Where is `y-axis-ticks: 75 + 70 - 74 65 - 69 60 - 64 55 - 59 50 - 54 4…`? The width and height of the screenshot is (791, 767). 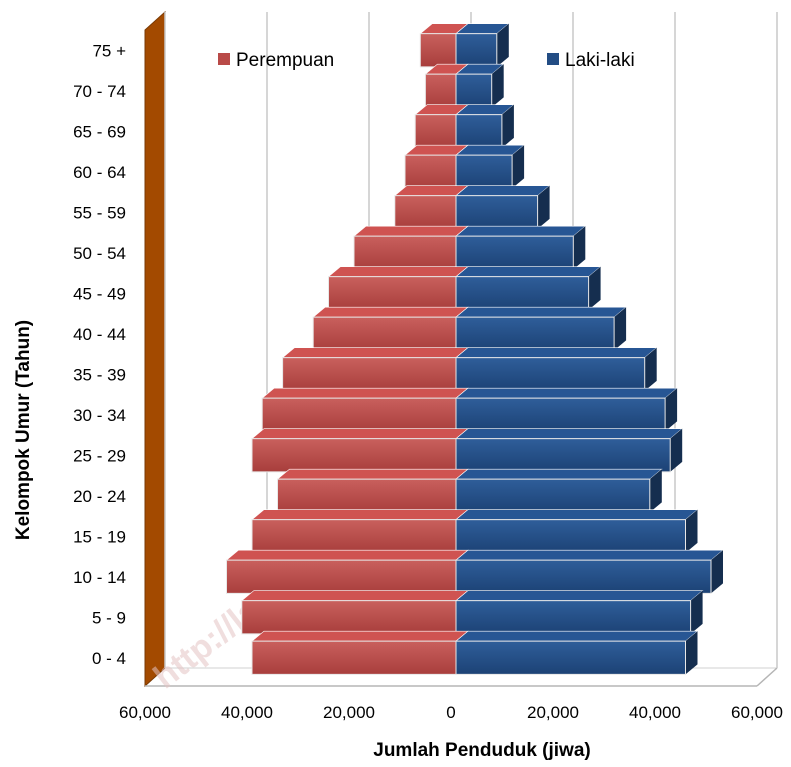
y-axis-ticks: 75 + 70 - 74 65 - 69 60 - 64 55 - 59 50 - 54 4… is located at coordinates (99, 354).